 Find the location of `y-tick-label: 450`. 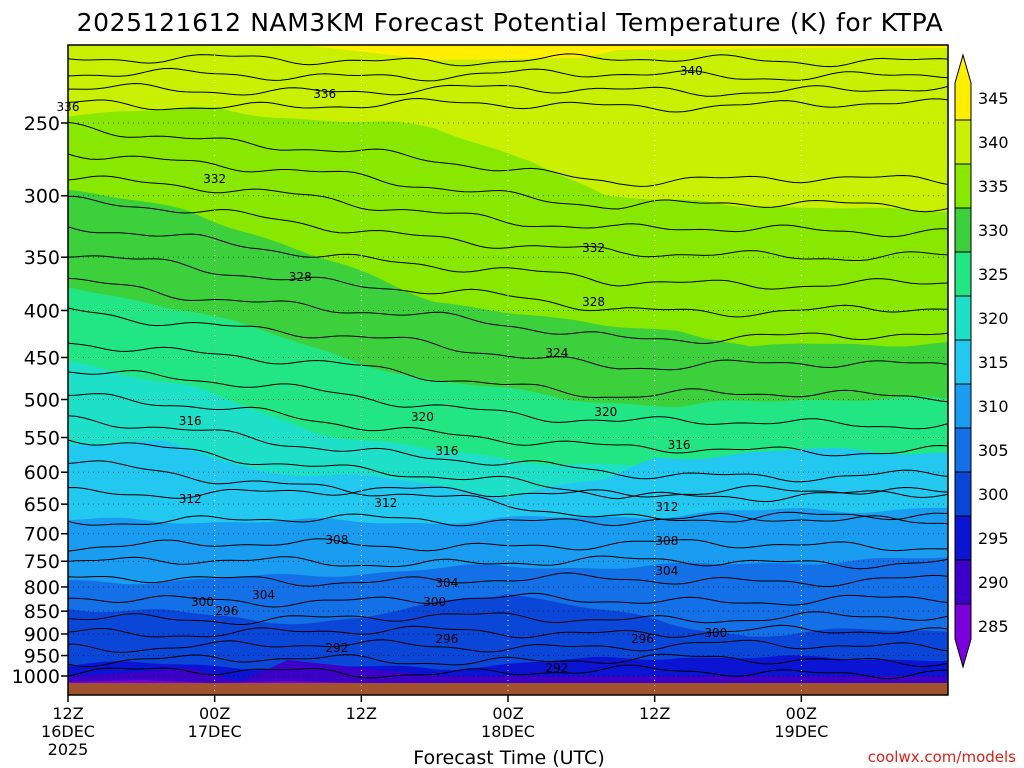

y-tick-label: 450 is located at coordinates (42, 358).